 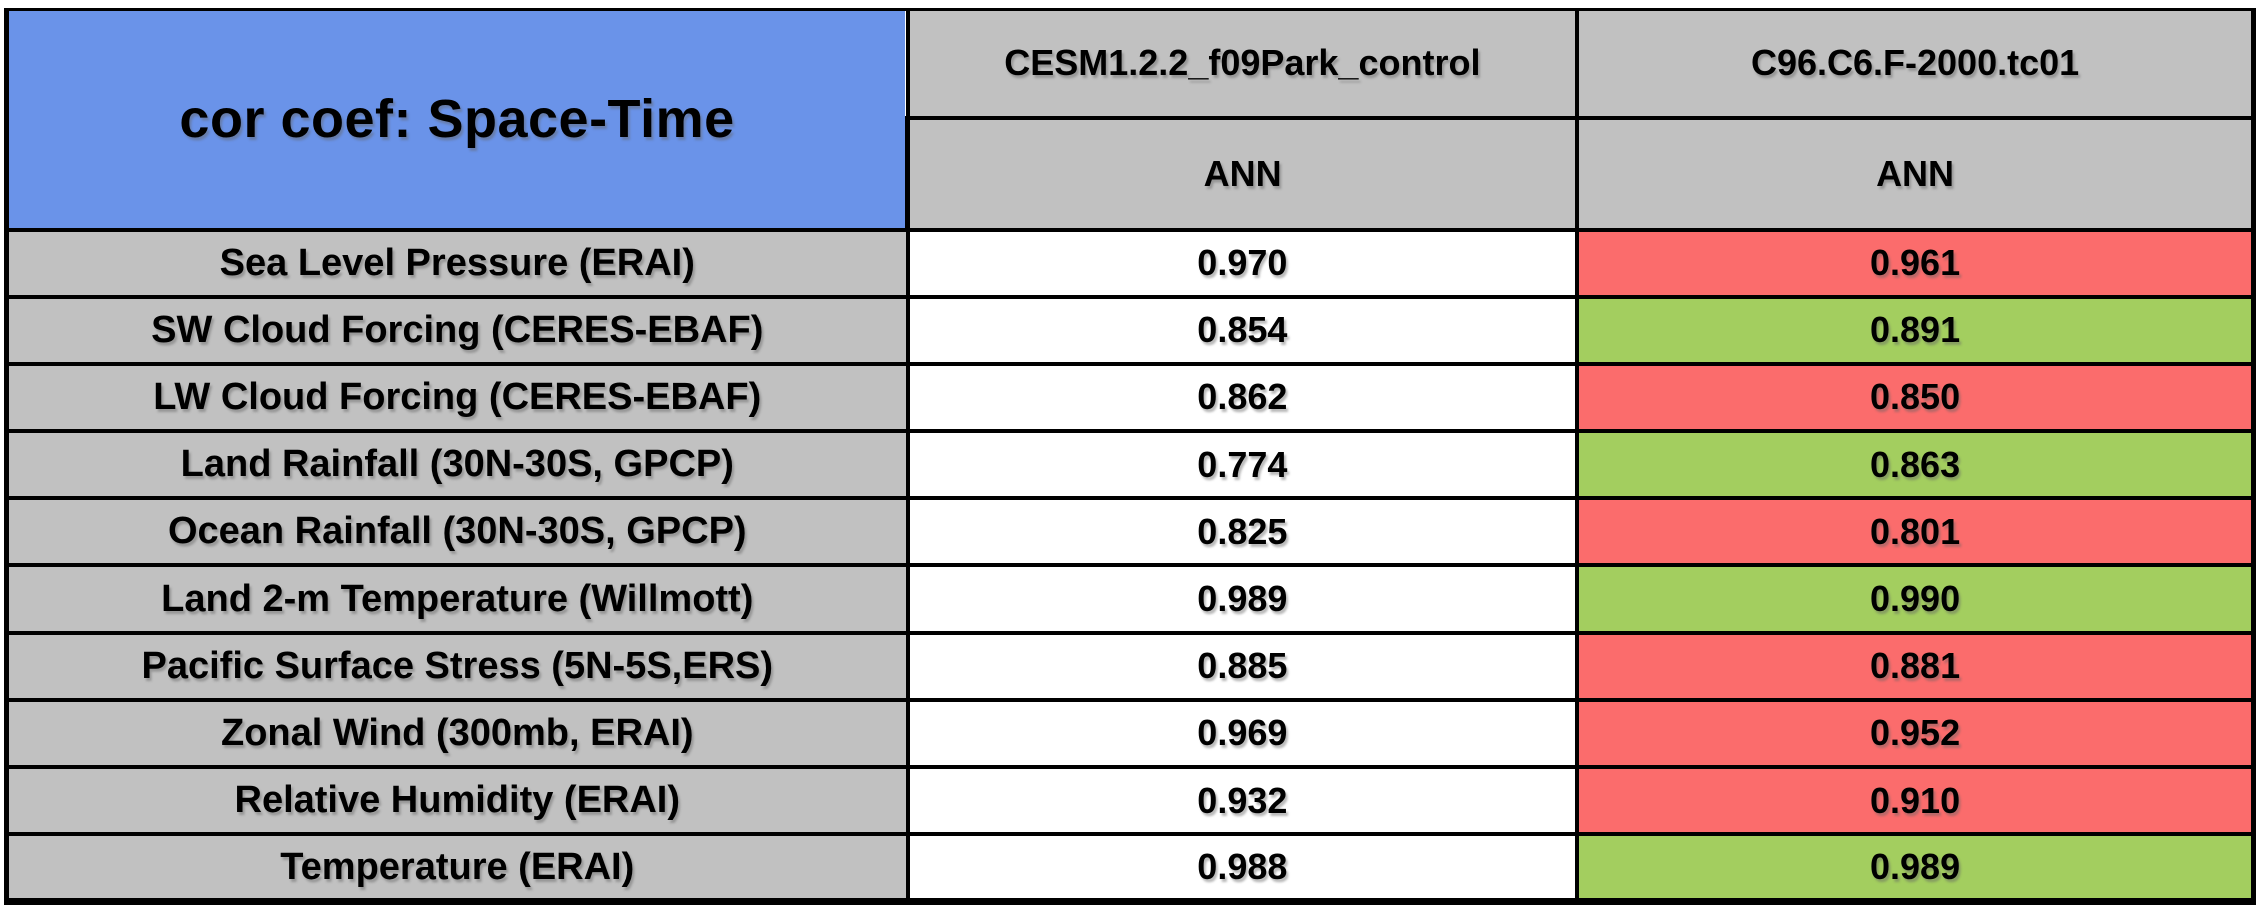 What do you see at coordinates (1916, 733) in the screenshot?
I see `value-cell-test: 0.952` at bounding box center [1916, 733].